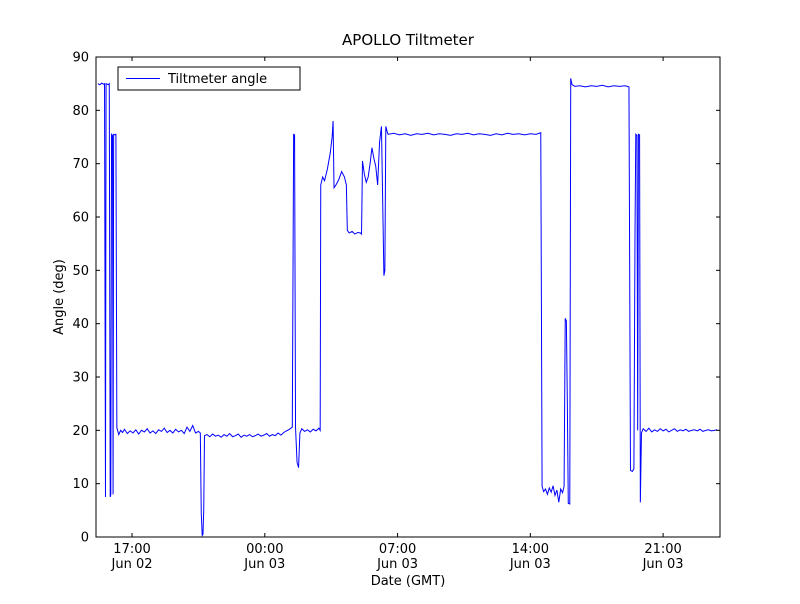 The image size is (800, 604). I want to click on x-axis-label: Date (GMT), so click(408, 581).